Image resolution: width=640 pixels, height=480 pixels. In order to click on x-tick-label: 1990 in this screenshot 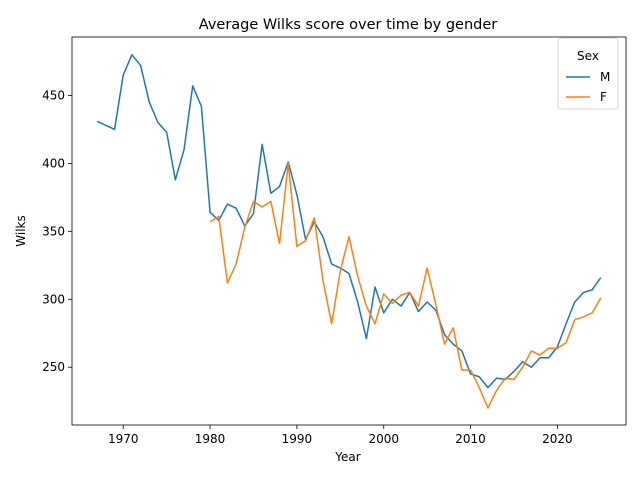, I will do `click(297, 439)`.